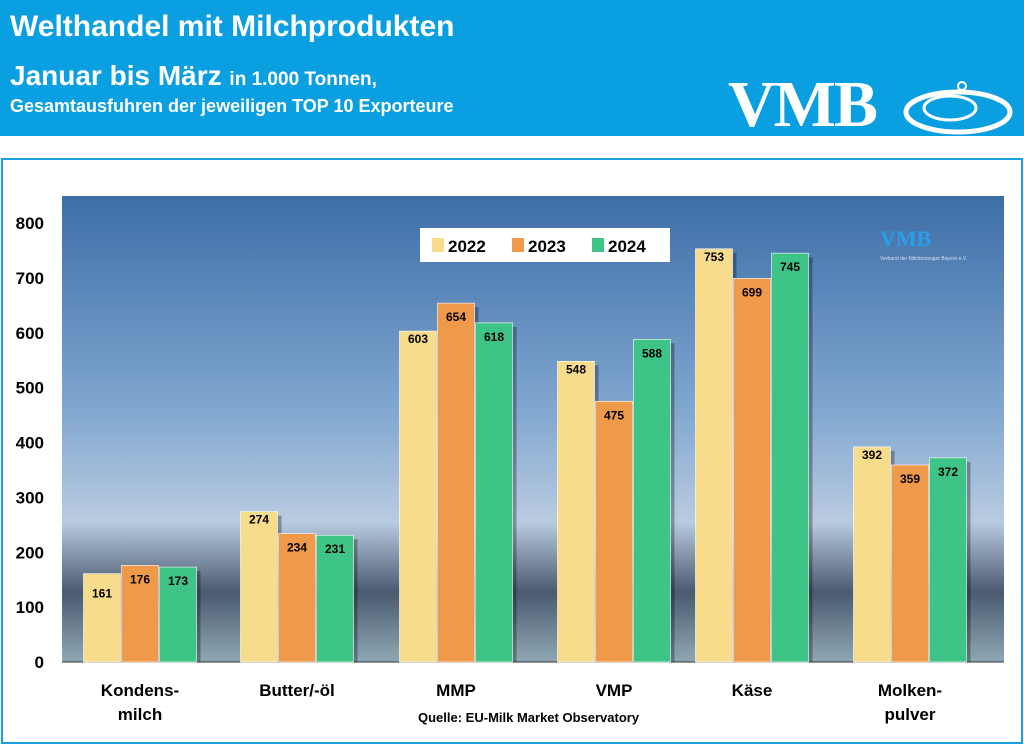 The image size is (1024, 744). Describe the element at coordinates (456, 317) in the screenshot. I see `data-label: 654` at that location.